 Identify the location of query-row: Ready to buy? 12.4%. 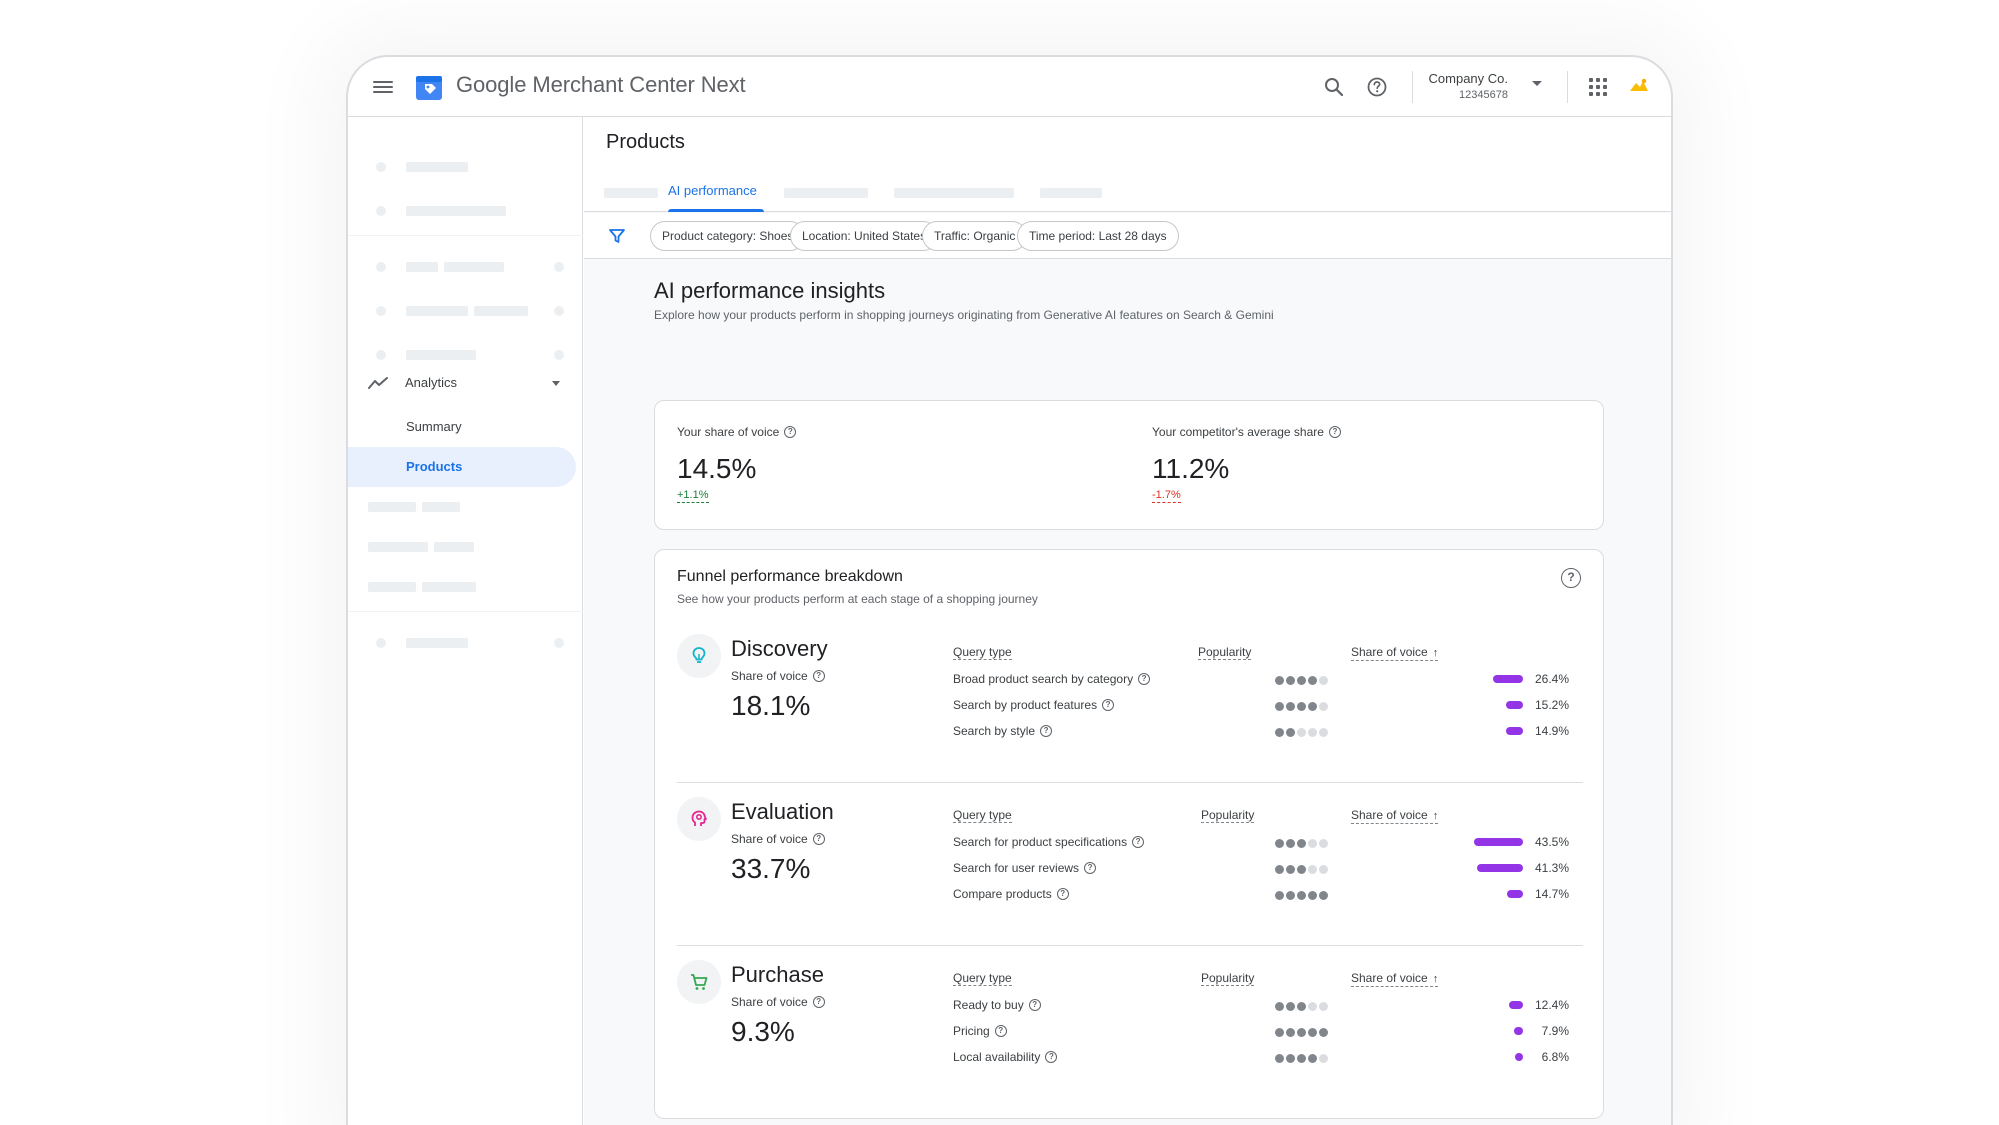
(1268, 1006).